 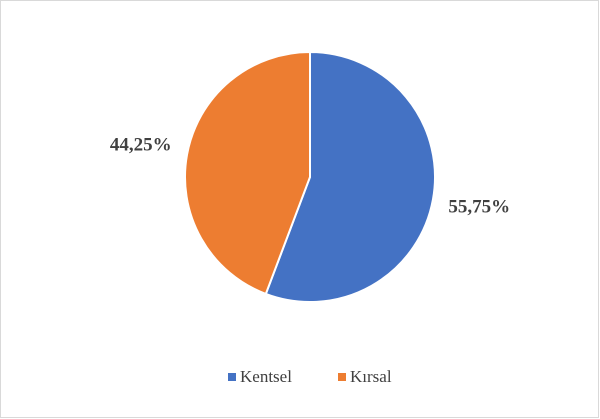 I want to click on data-label: 55,75%, so click(x=479, y=206).